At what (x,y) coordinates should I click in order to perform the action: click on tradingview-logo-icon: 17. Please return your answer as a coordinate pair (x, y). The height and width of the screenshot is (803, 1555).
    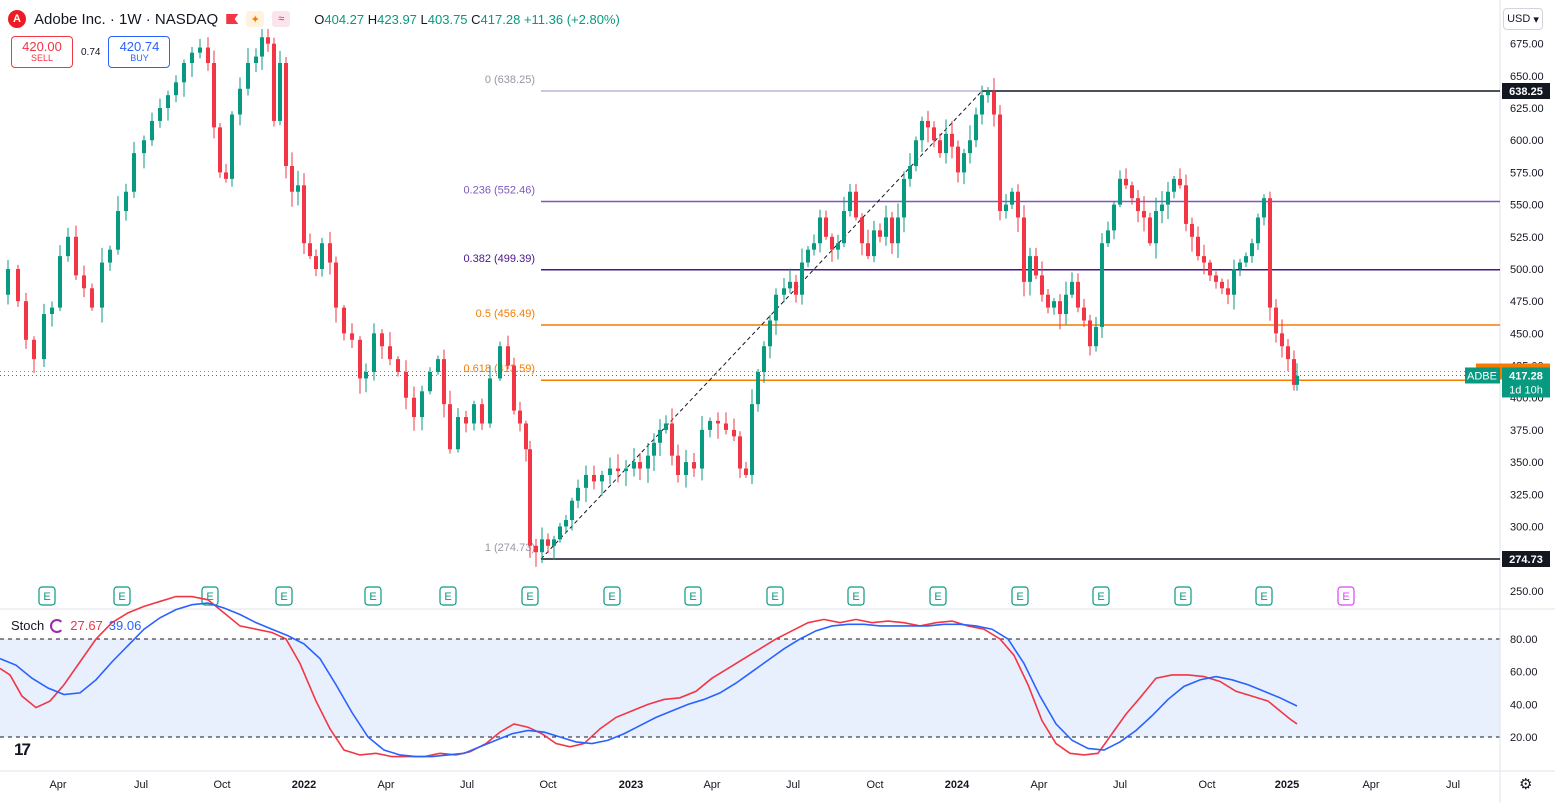
    Looking at the image, I should click on (22, 749).